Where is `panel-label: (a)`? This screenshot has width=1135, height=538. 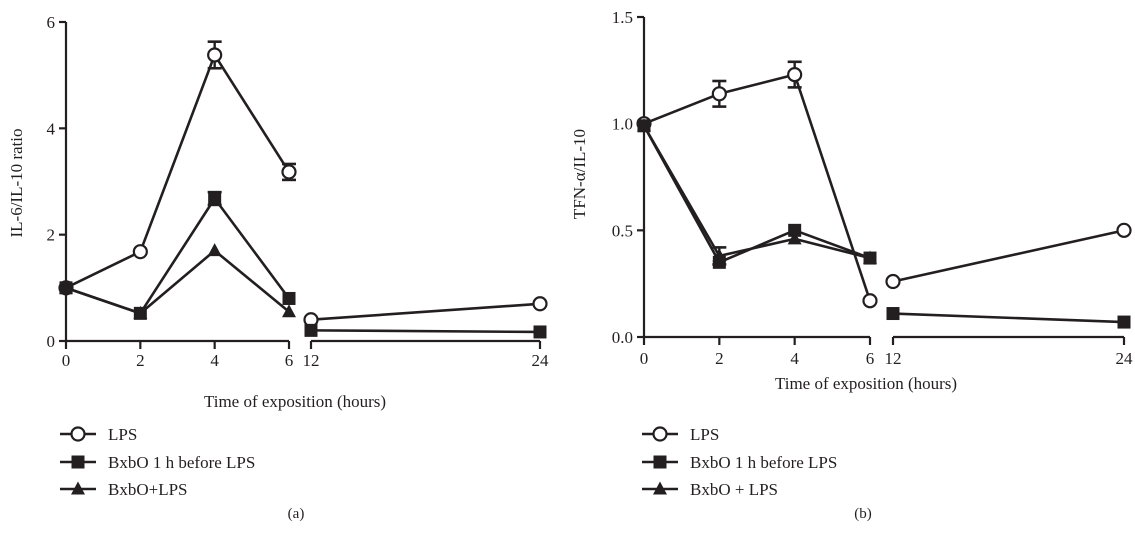
panel-label: (a) is located at coordinates (296, 514).